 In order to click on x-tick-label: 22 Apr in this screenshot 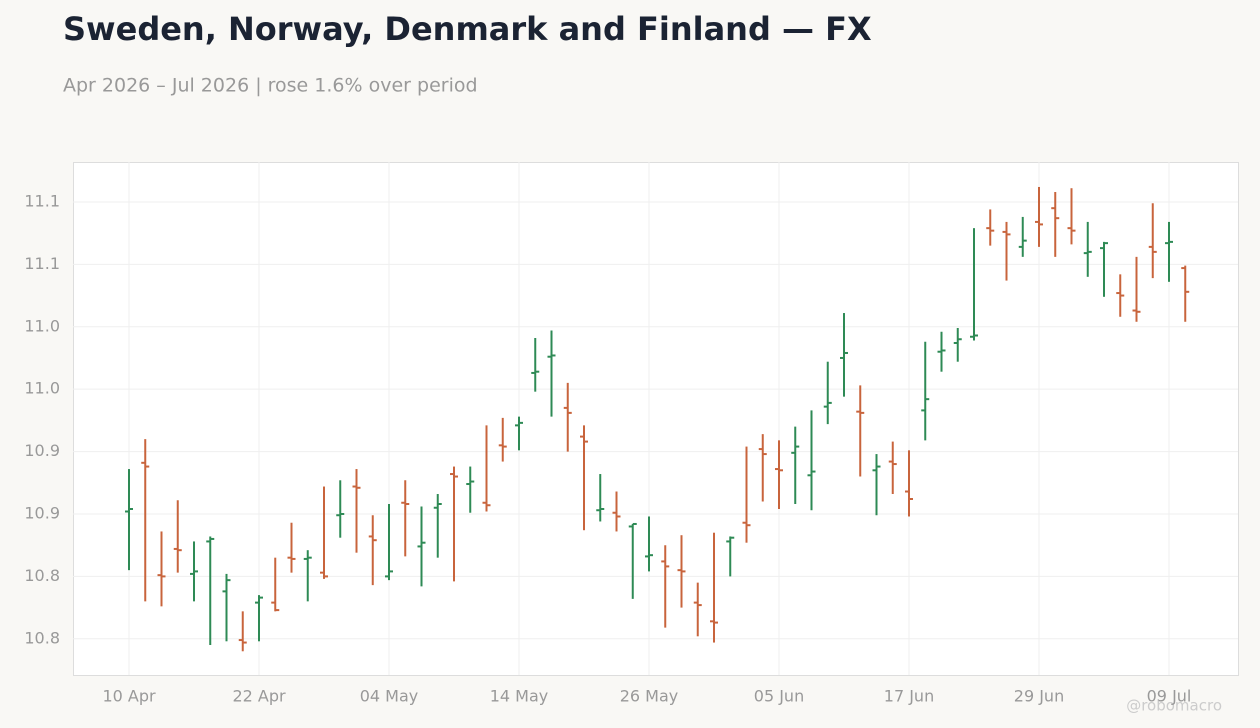, I will do `click(259, 696)`.